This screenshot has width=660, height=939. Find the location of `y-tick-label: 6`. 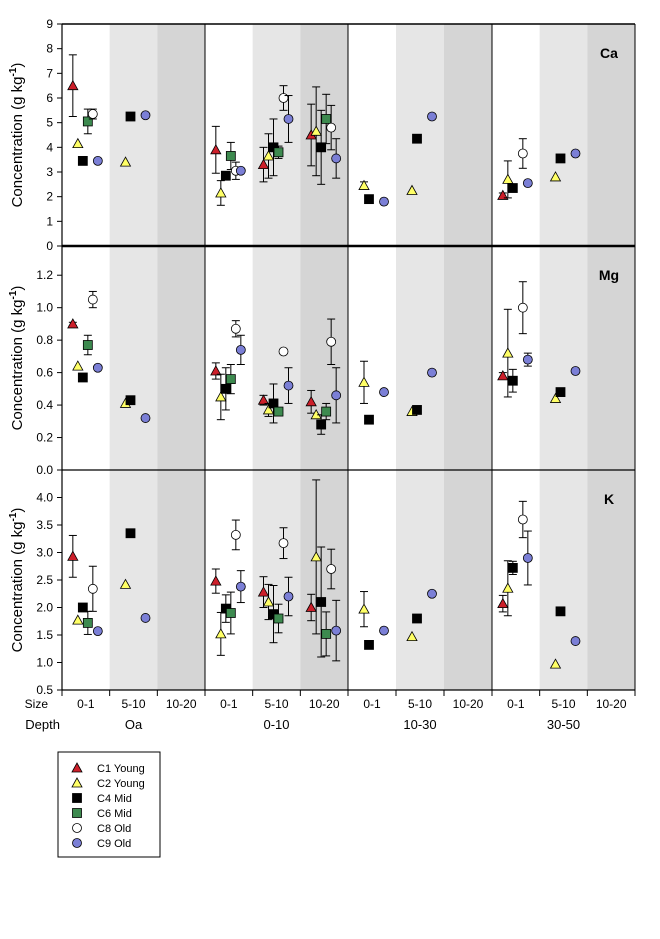

y-tick-label: 6 is located at coordinates (49, 98).